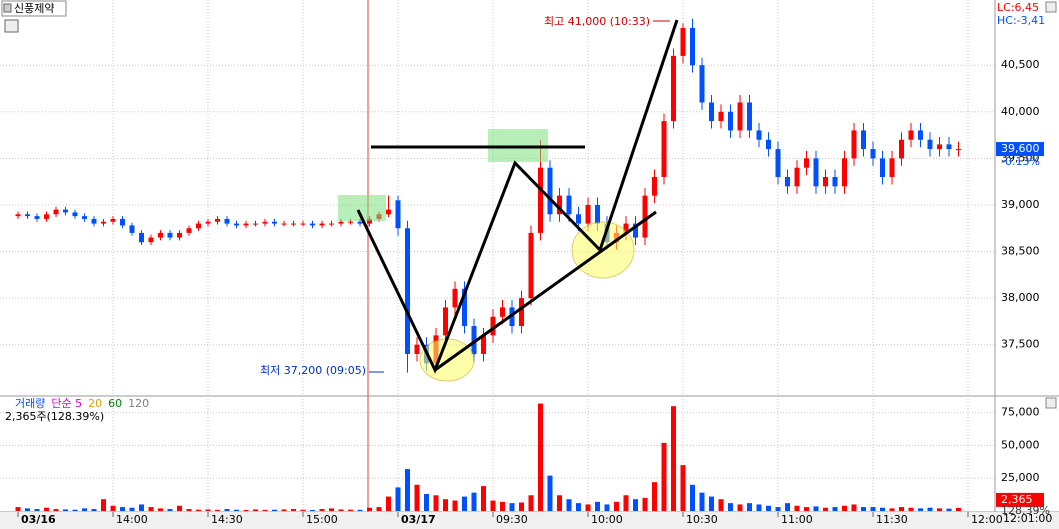  I want to click on x-tick-label: 12:00, so click(987, 519).